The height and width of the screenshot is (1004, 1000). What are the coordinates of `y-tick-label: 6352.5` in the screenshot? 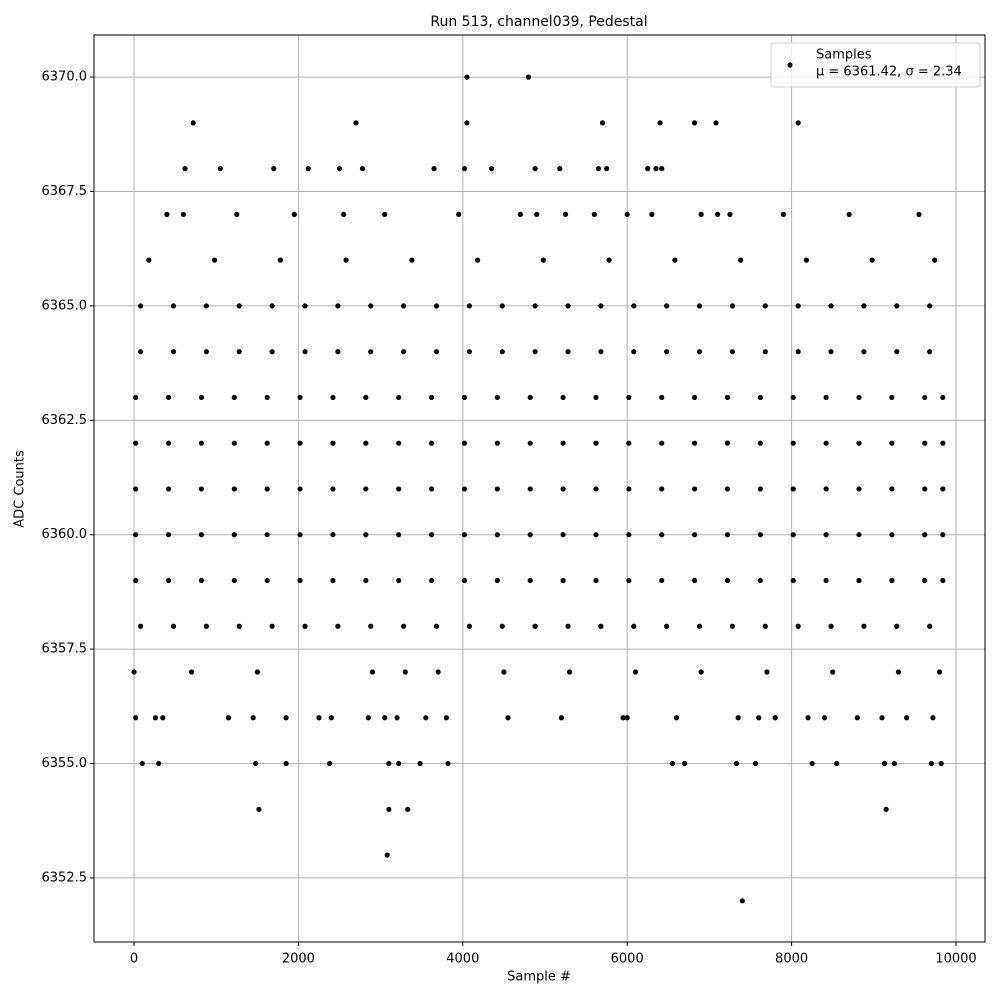 It's located at (65, 877).